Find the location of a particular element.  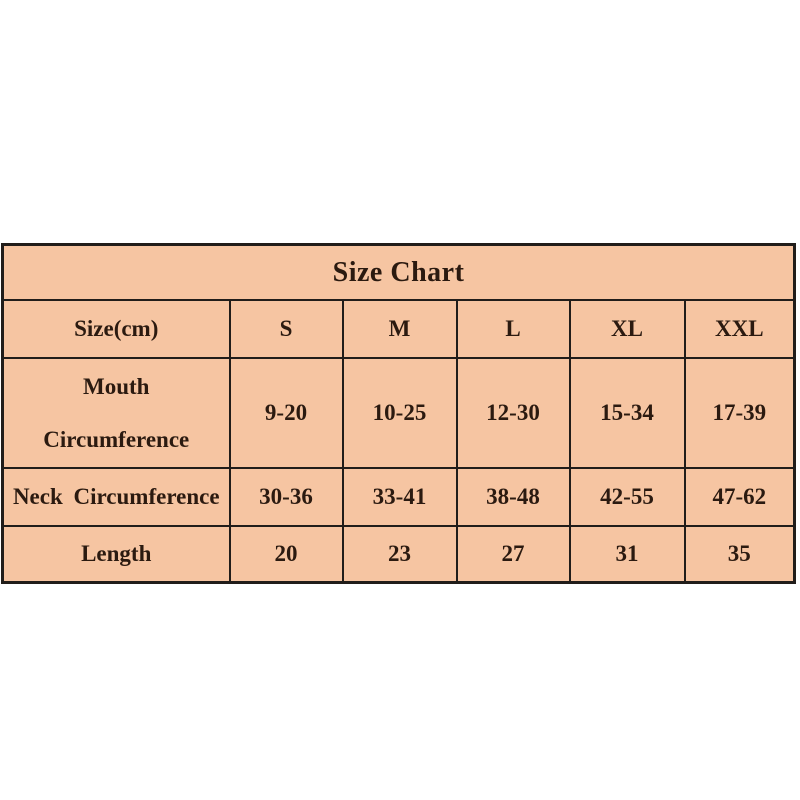

cell-mouth-s: 9-20 is located at coordinates (286, 413).